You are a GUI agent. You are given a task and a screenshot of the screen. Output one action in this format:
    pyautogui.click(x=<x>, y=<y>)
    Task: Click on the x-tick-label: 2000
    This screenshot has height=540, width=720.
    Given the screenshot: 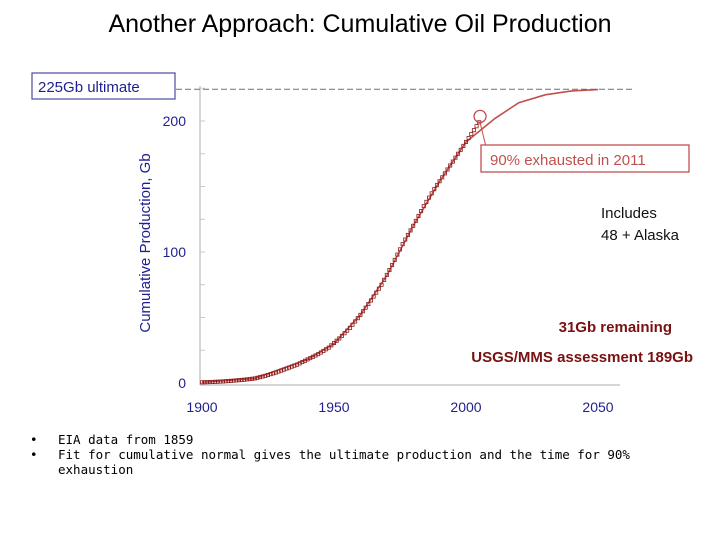 What is the action you would take?
    pyautogui.click(x=465, y=407)
    